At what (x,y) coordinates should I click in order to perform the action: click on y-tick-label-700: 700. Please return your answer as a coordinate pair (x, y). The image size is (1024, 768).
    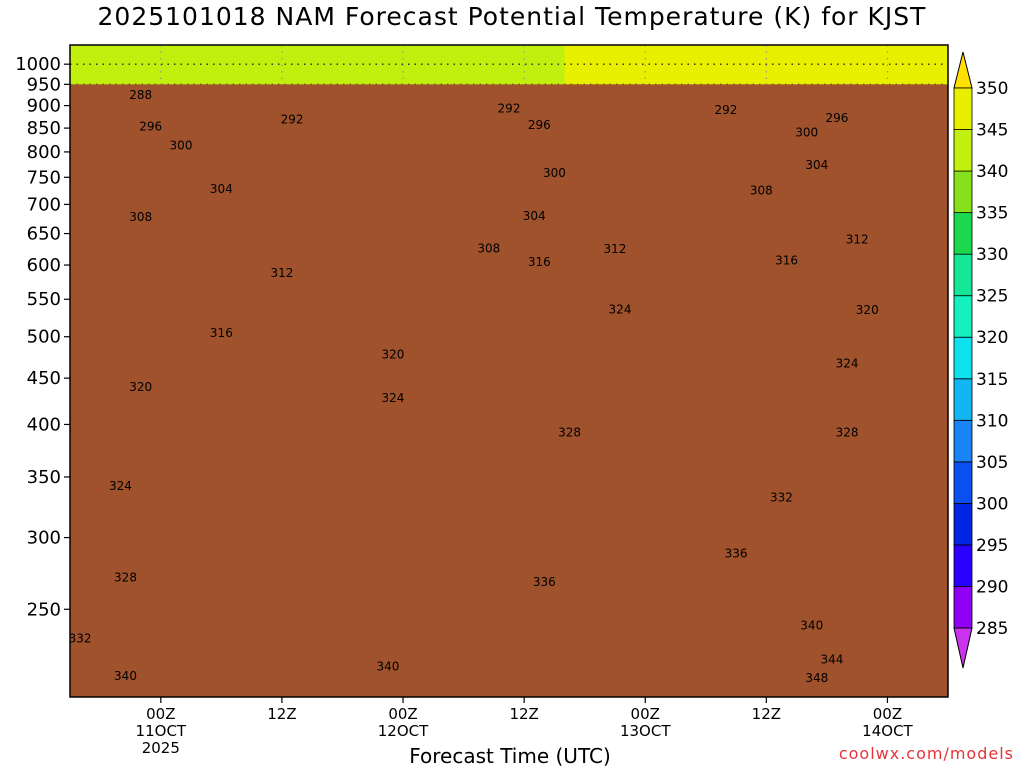
    Looking at the image, I should click on (44, 204).